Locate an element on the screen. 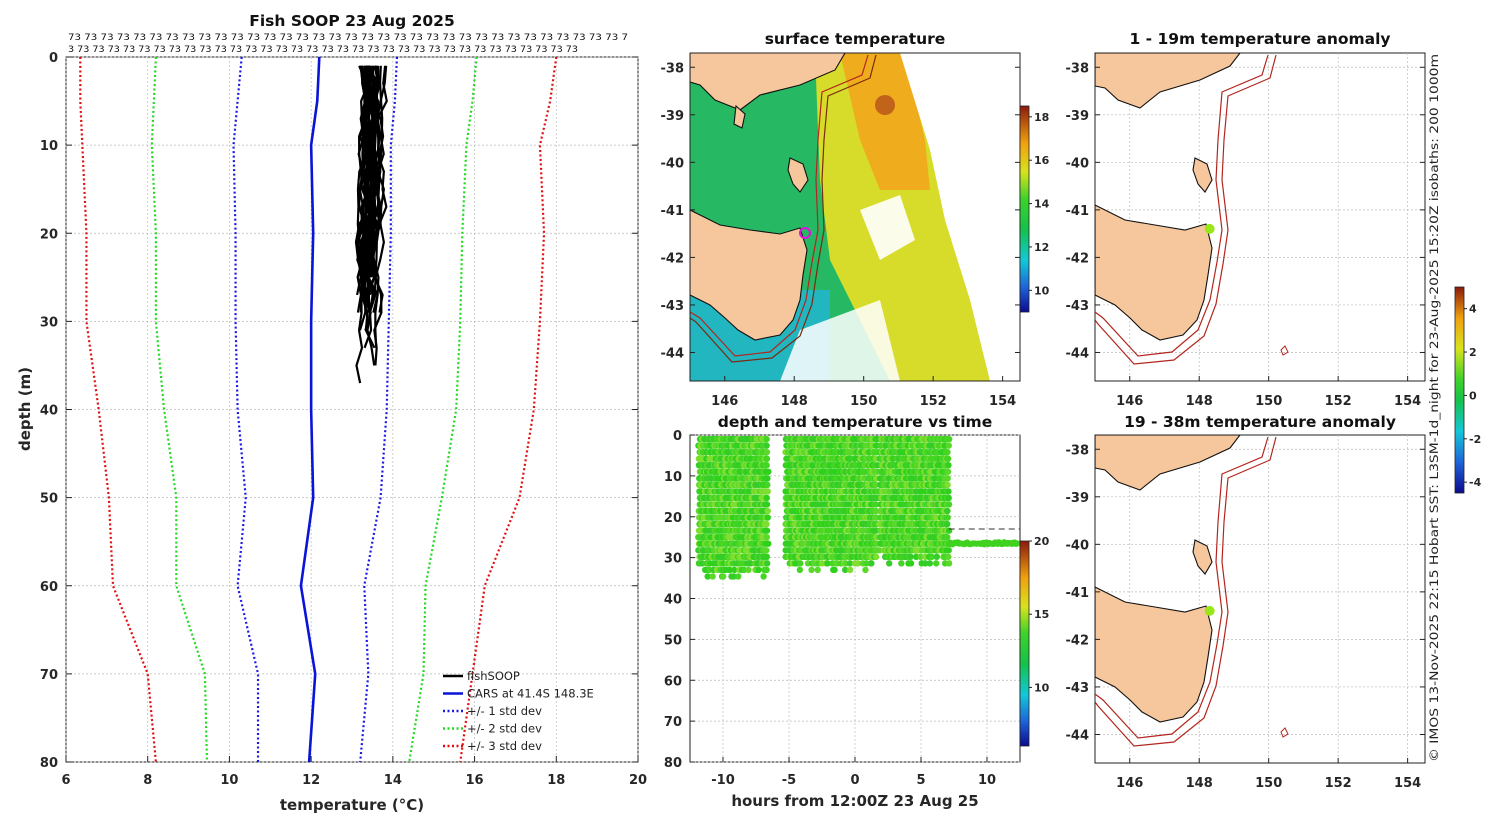  anomaly-19-38m-ticks: 146 148 150 152 154 -38 -39 -40 -41 -42 -43 -44 is located at coordinates (1245, 617).